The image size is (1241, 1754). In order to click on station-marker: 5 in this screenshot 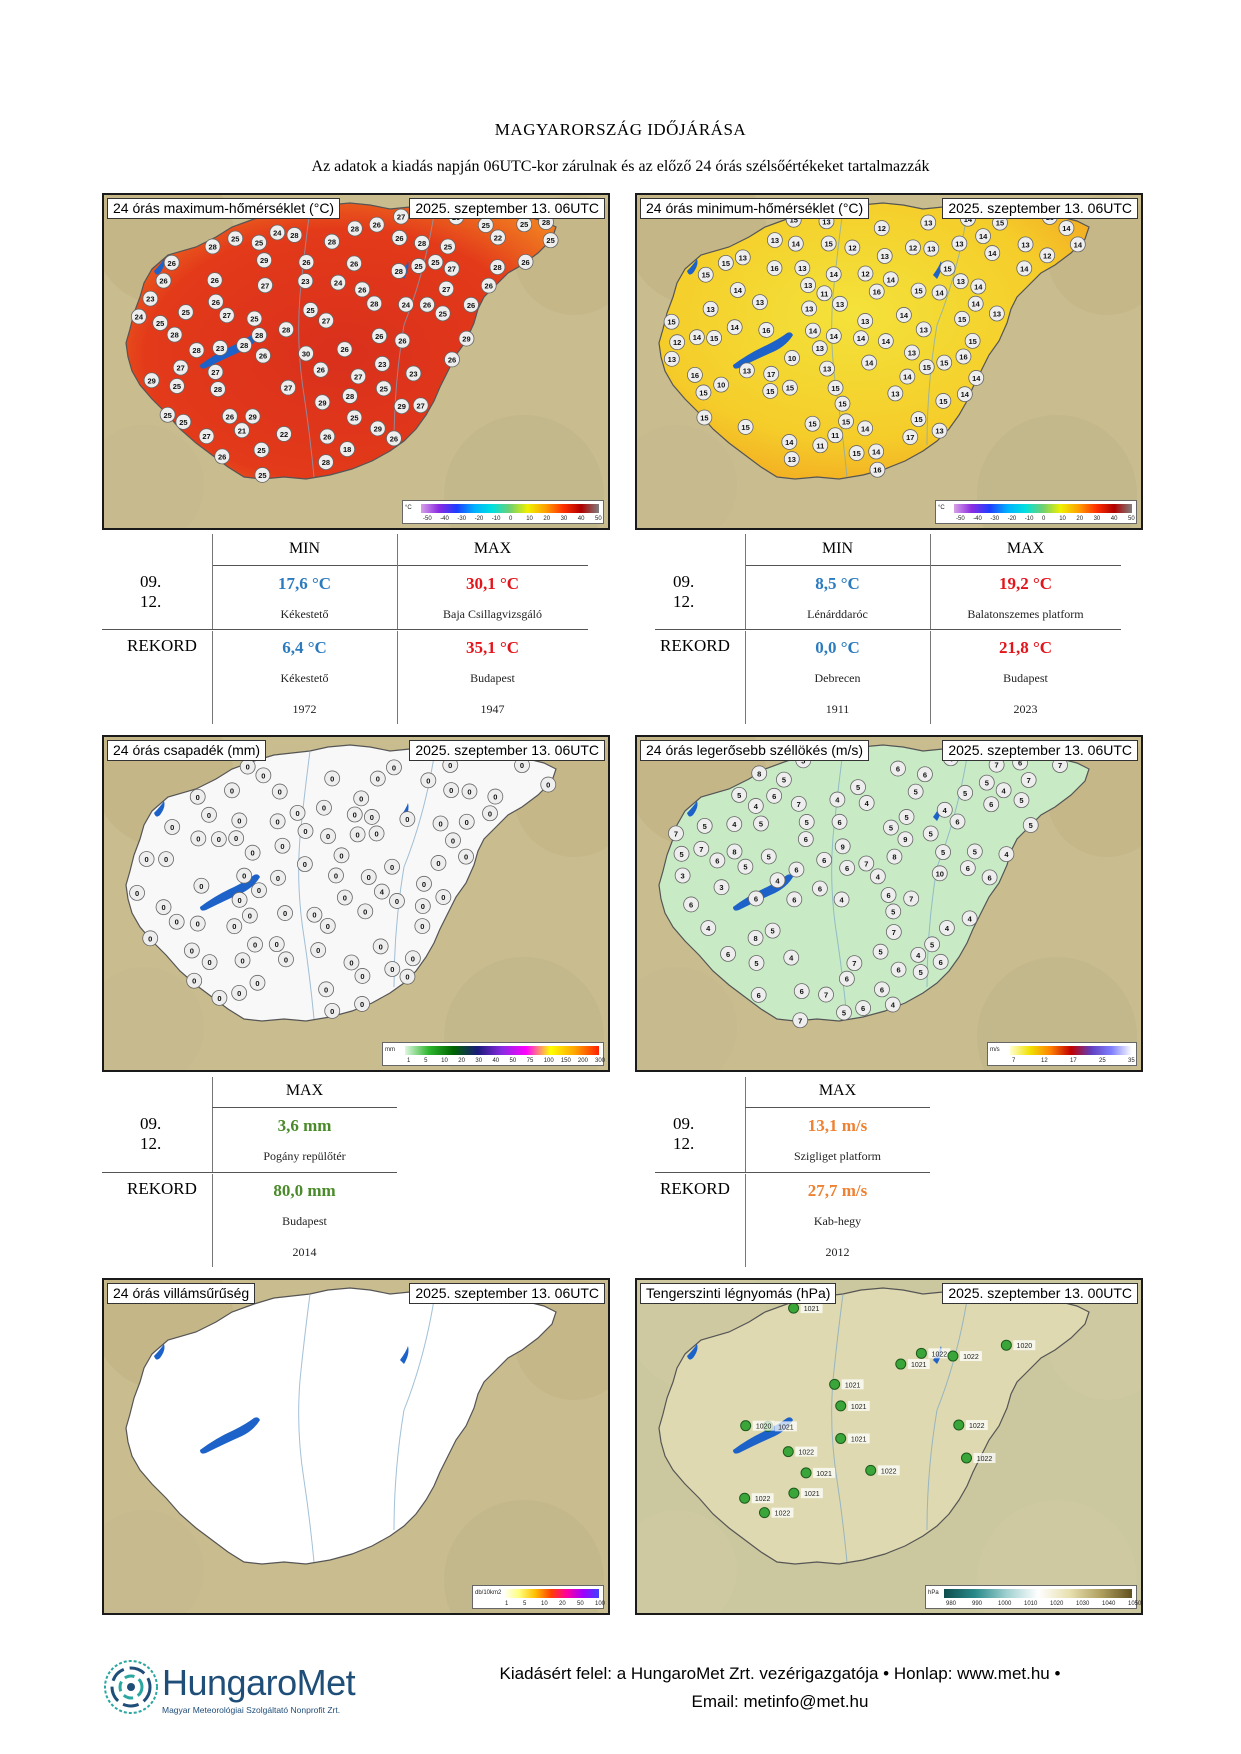, I will do `click(704, 825)`.